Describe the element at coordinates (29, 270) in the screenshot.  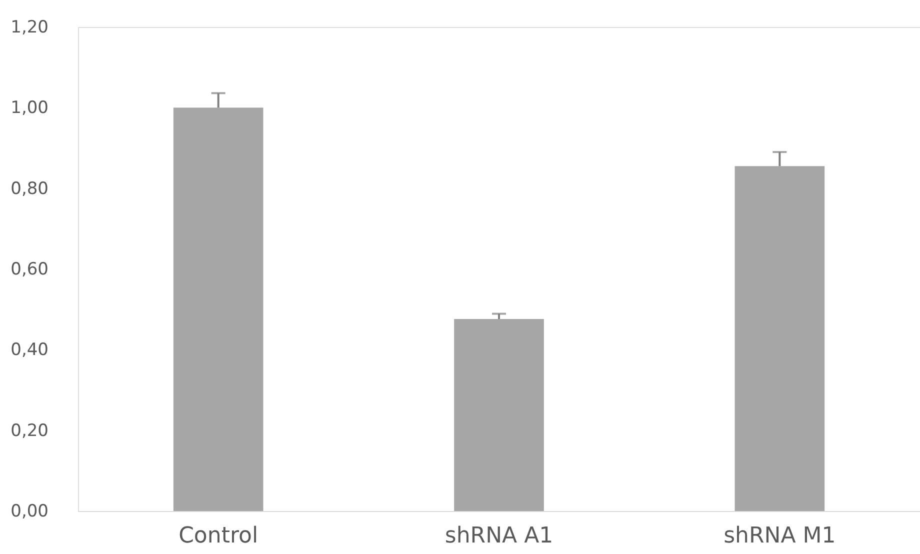
I see `y-tick-label: 0,60` at that location.